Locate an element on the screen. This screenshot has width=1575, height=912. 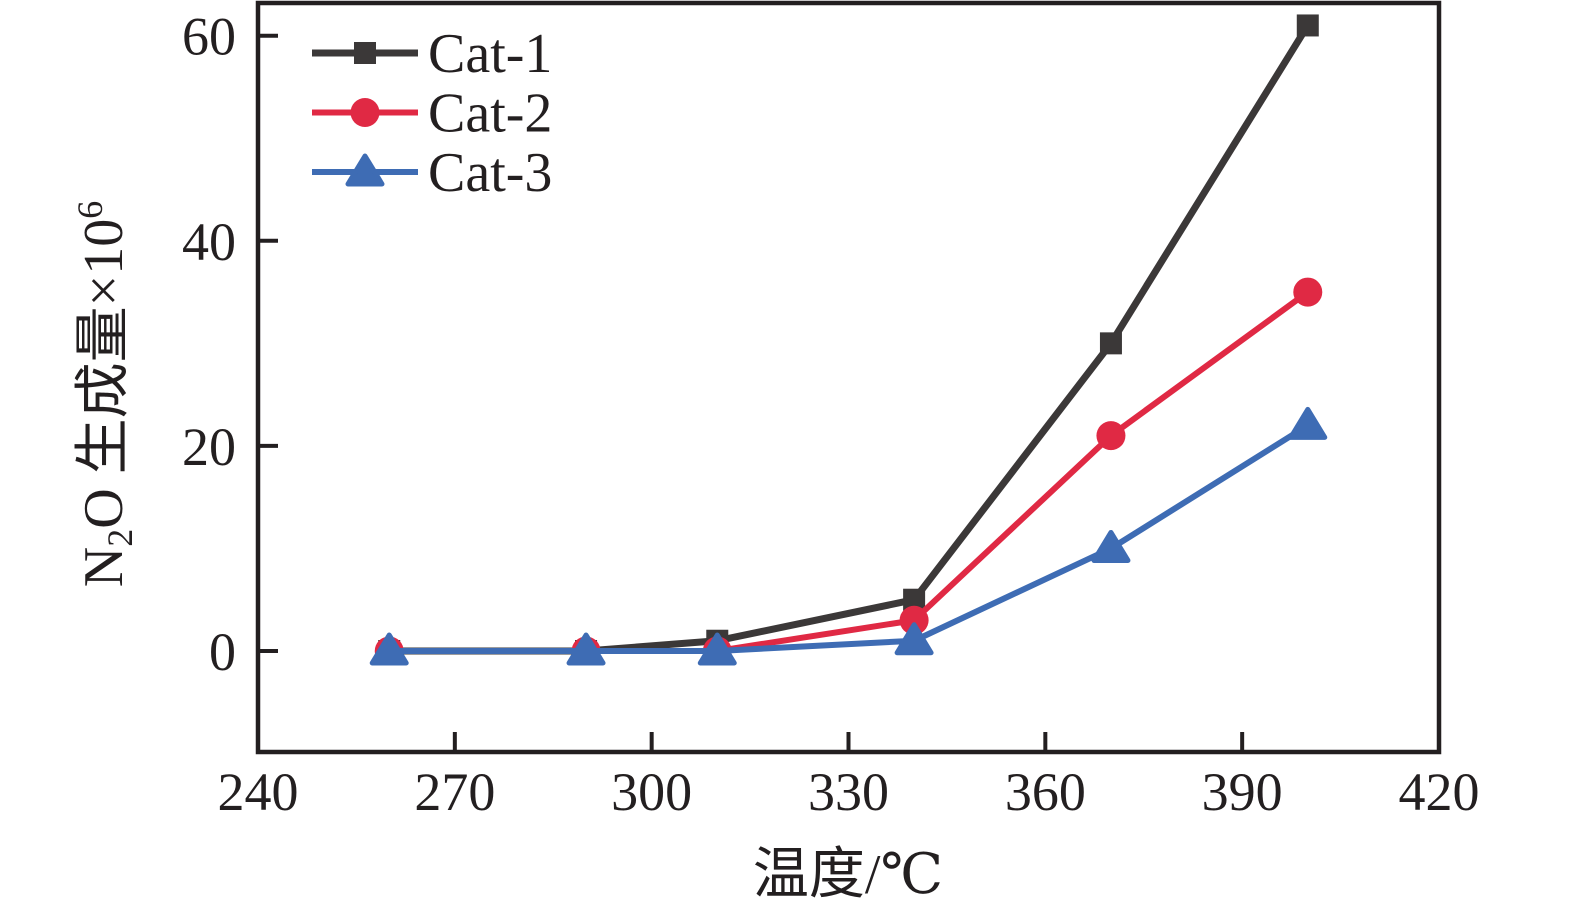
y-axis-title-part: O 生成量×10 is located at coordinates (104, 374).